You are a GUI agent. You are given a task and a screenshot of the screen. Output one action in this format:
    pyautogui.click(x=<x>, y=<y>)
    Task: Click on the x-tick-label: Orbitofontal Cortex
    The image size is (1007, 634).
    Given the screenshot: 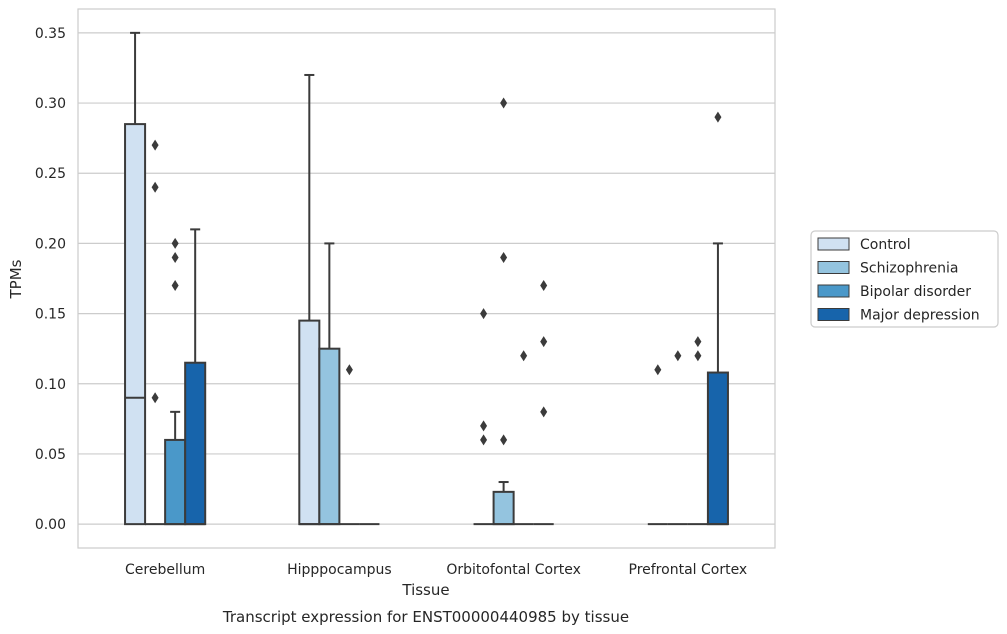 What is the action you would take?
    pyautogui.click(x=513, y=570)
    